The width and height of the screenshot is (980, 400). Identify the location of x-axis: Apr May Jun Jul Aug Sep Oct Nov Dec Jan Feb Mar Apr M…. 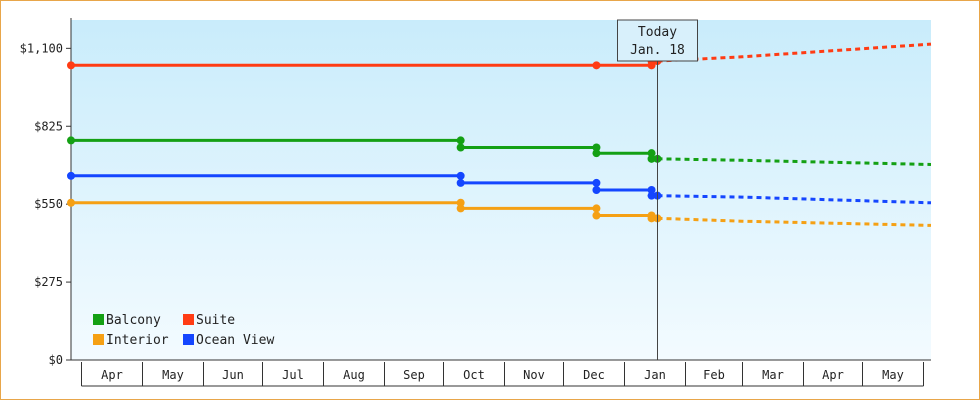
(501, 373).